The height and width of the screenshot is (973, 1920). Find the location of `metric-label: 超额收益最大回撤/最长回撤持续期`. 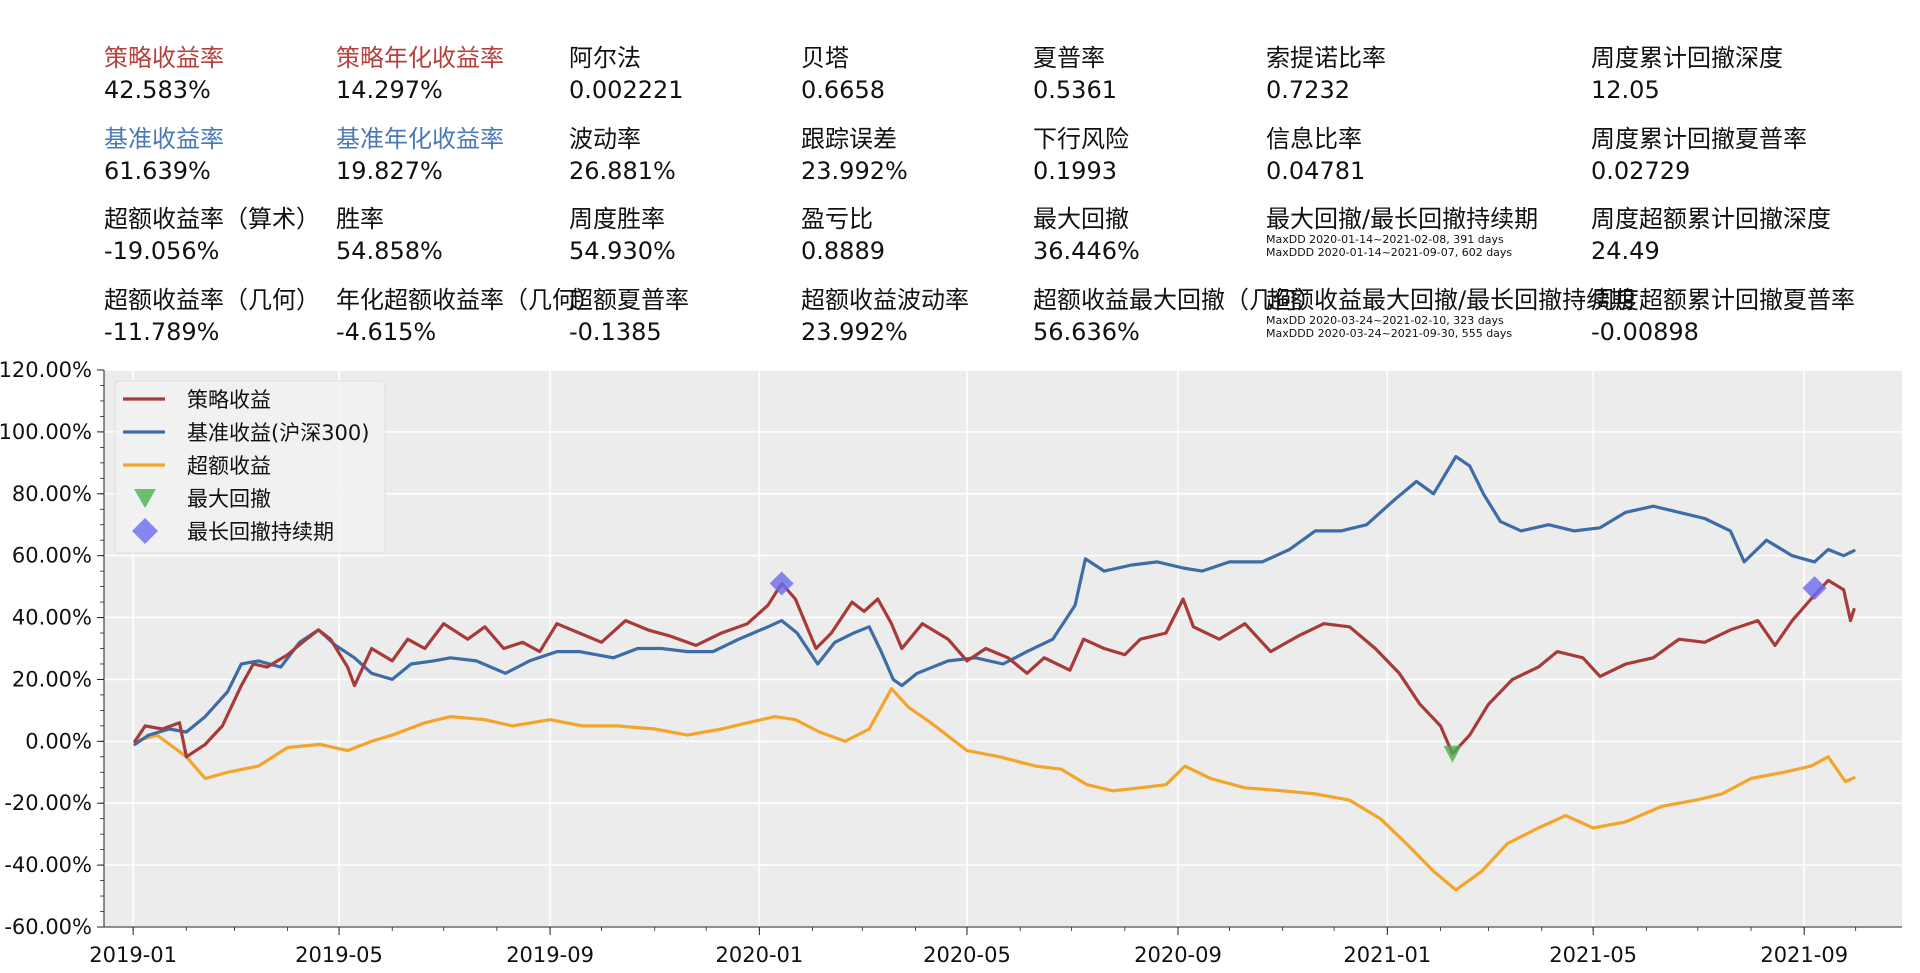

metric-label: 超额收益最大回撤/最长回撤持续期 is located at coordinates (1450, 300).